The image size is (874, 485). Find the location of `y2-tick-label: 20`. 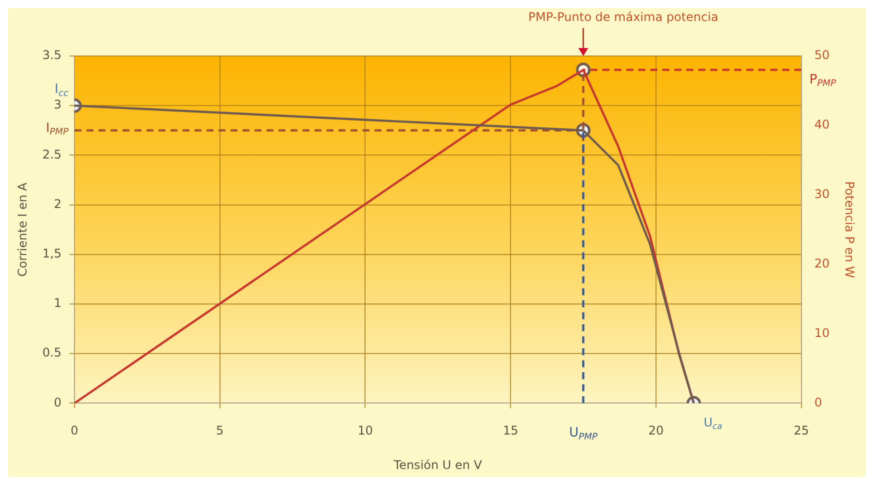

y2-tick-label: 20 is located at coordinates (822, 263).